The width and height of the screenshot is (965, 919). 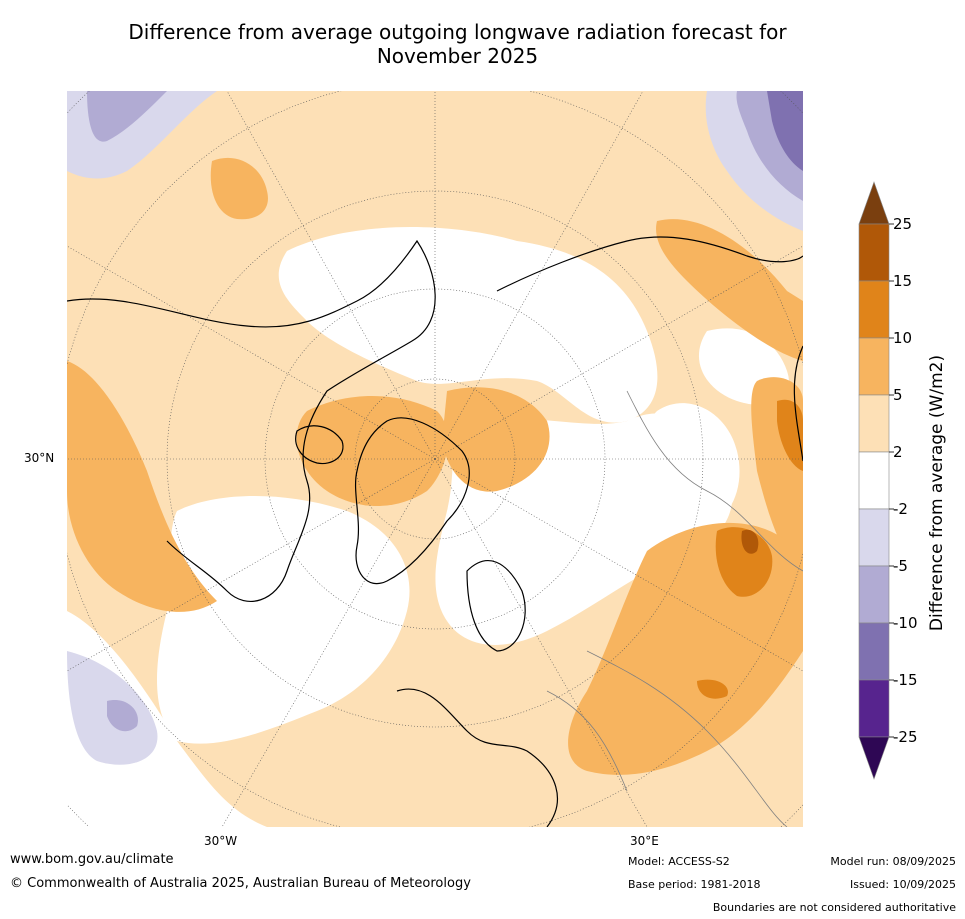 What do you see at coordinates (39, 458) in the screenshot?
I see `lat-label-30n: 30°N` at bounding box center [39, 458].